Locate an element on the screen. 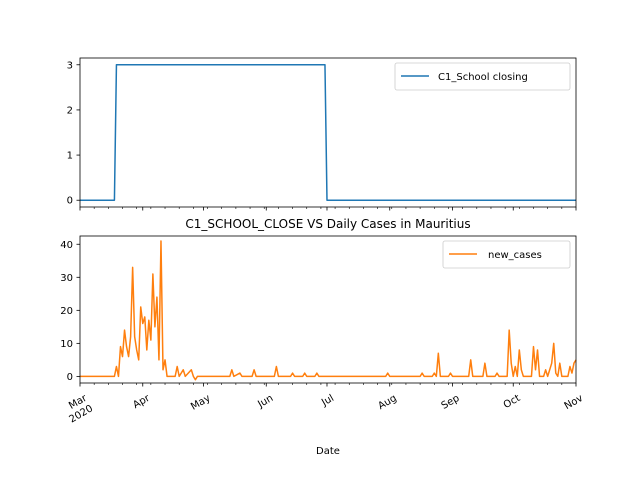  top-legend-label: C1_School closing is located at coordinates (483, 77).